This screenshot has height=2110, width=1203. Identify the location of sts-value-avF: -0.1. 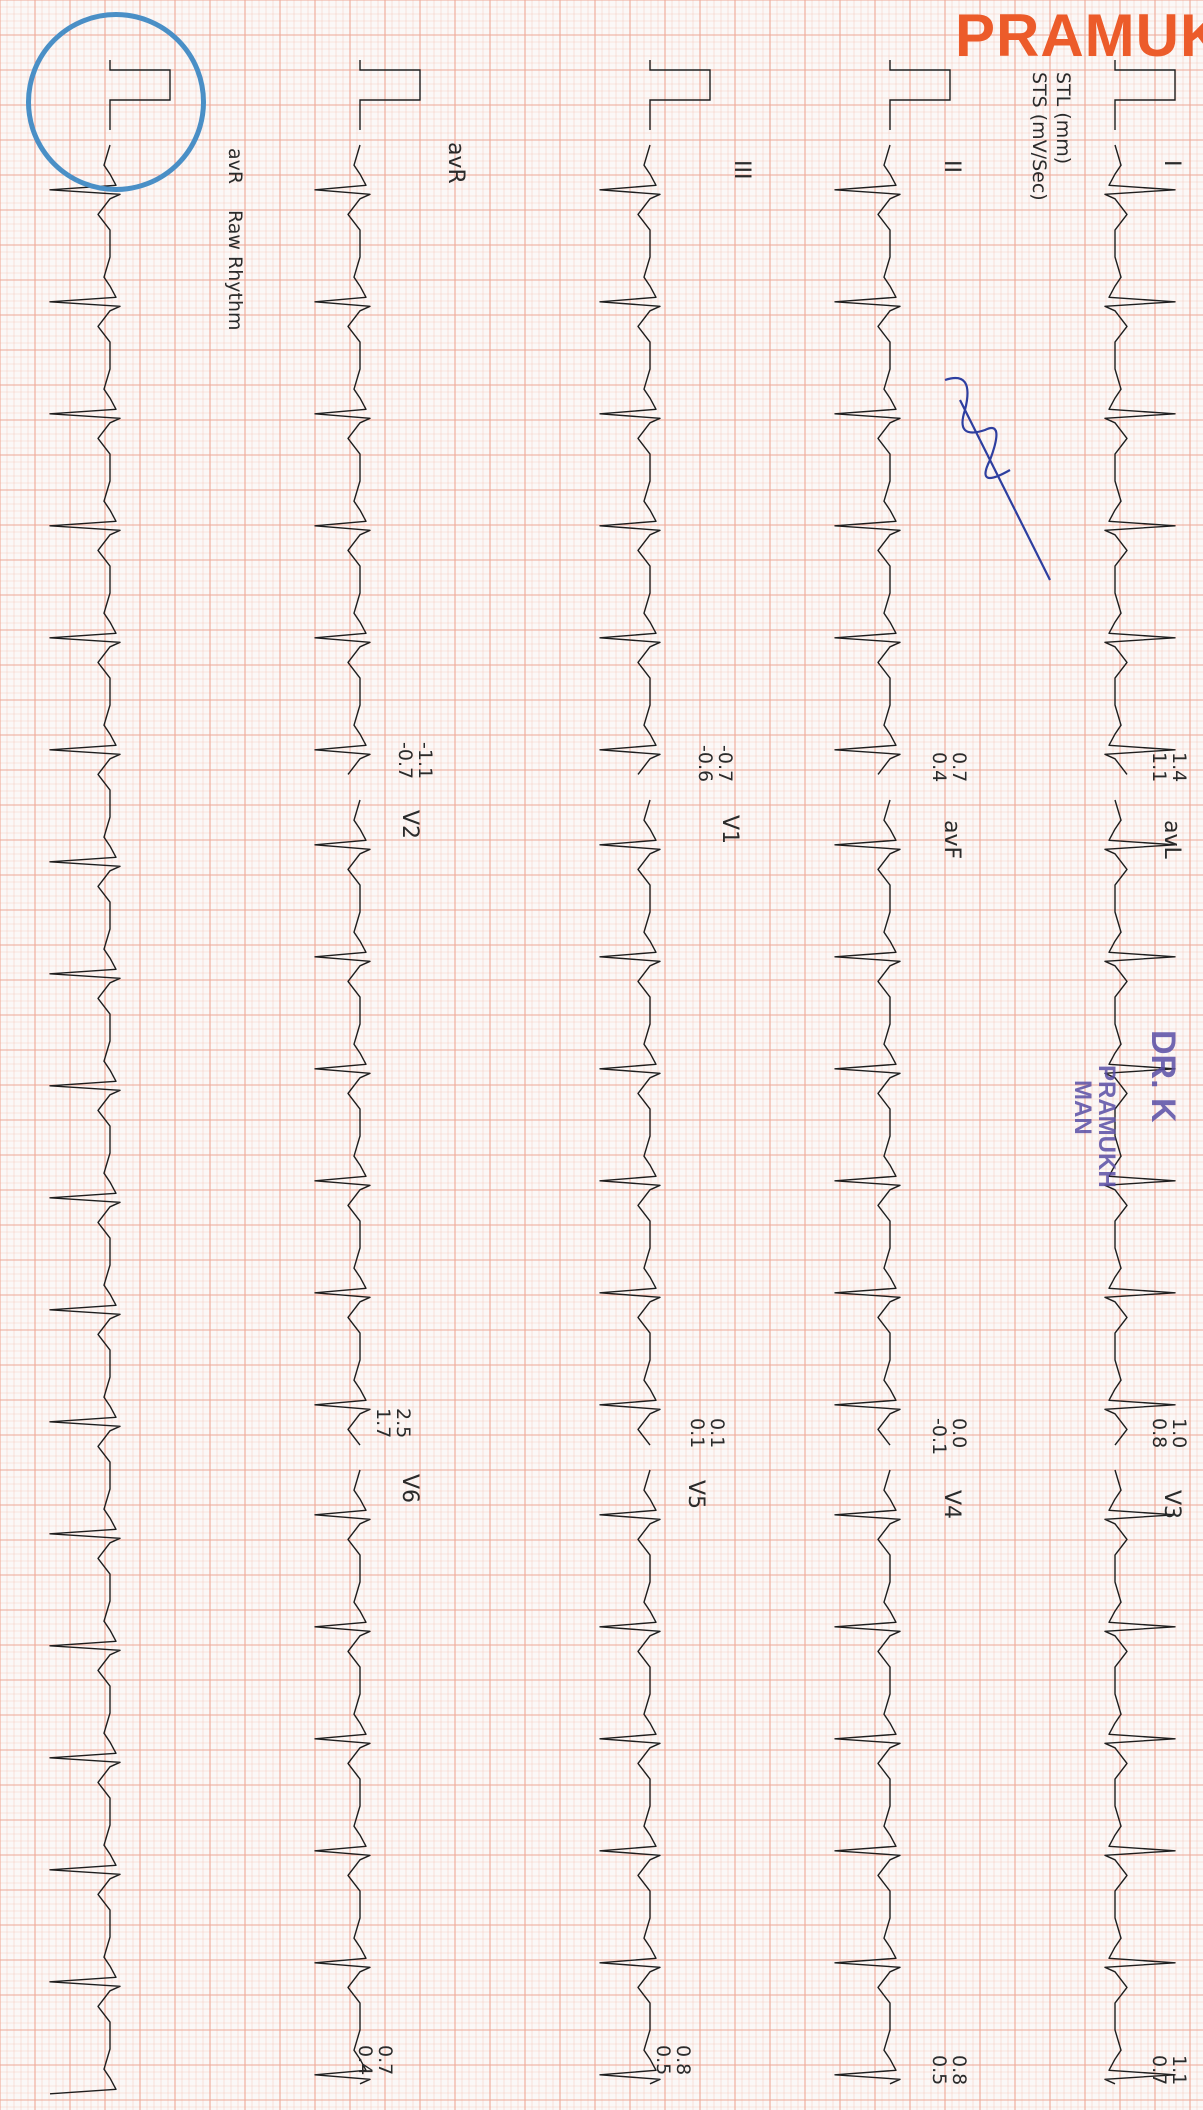
(939, 1437).